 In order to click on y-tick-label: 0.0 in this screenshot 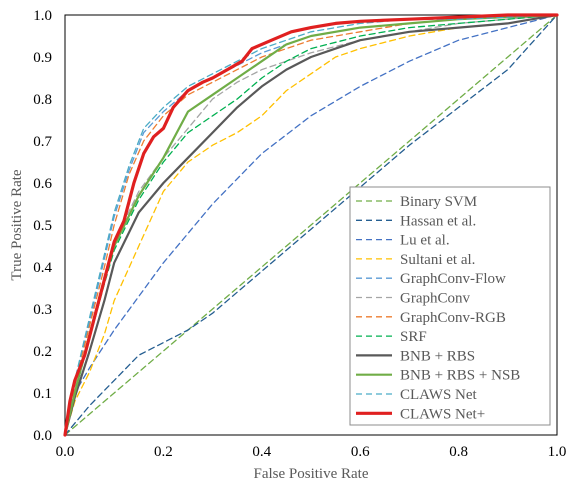, I will do `click(42, 436)`.